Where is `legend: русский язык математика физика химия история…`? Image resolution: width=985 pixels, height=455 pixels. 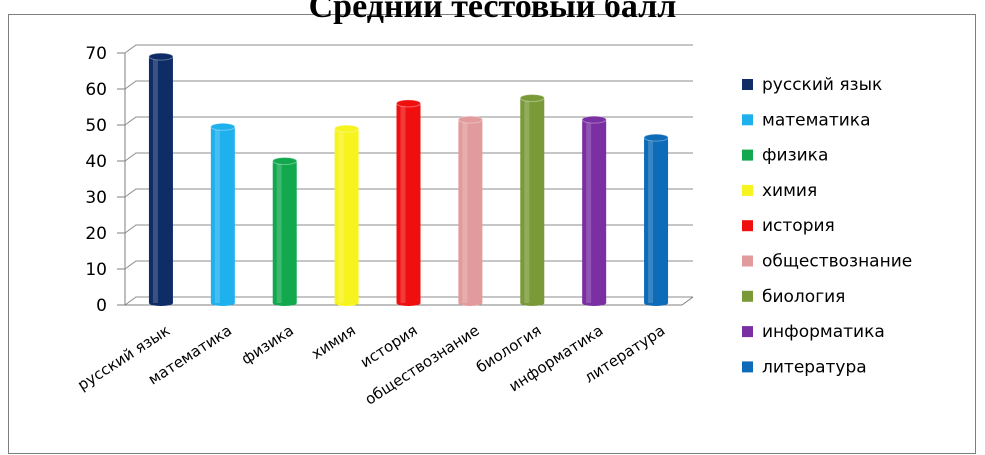 legend: русский язык математика физика химия история… is located at coordinates (827, 226).